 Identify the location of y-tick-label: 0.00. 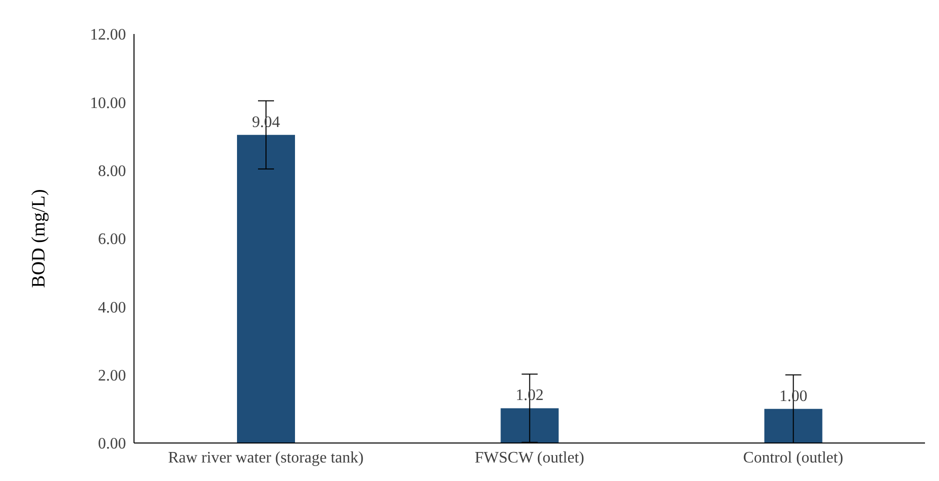
(112, 444).